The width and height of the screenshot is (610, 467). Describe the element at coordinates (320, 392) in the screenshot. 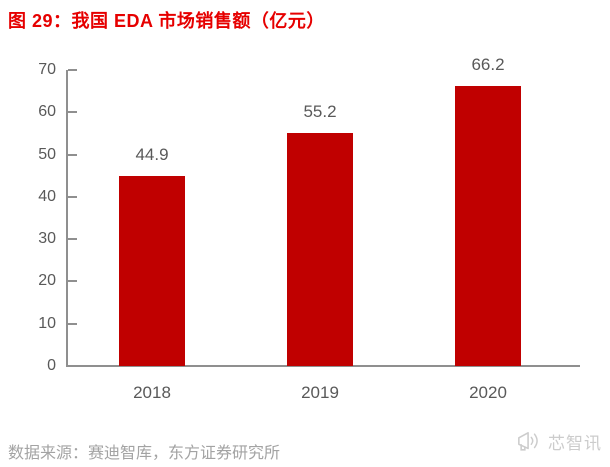

I see `x-tick-label: 2019` at that location.